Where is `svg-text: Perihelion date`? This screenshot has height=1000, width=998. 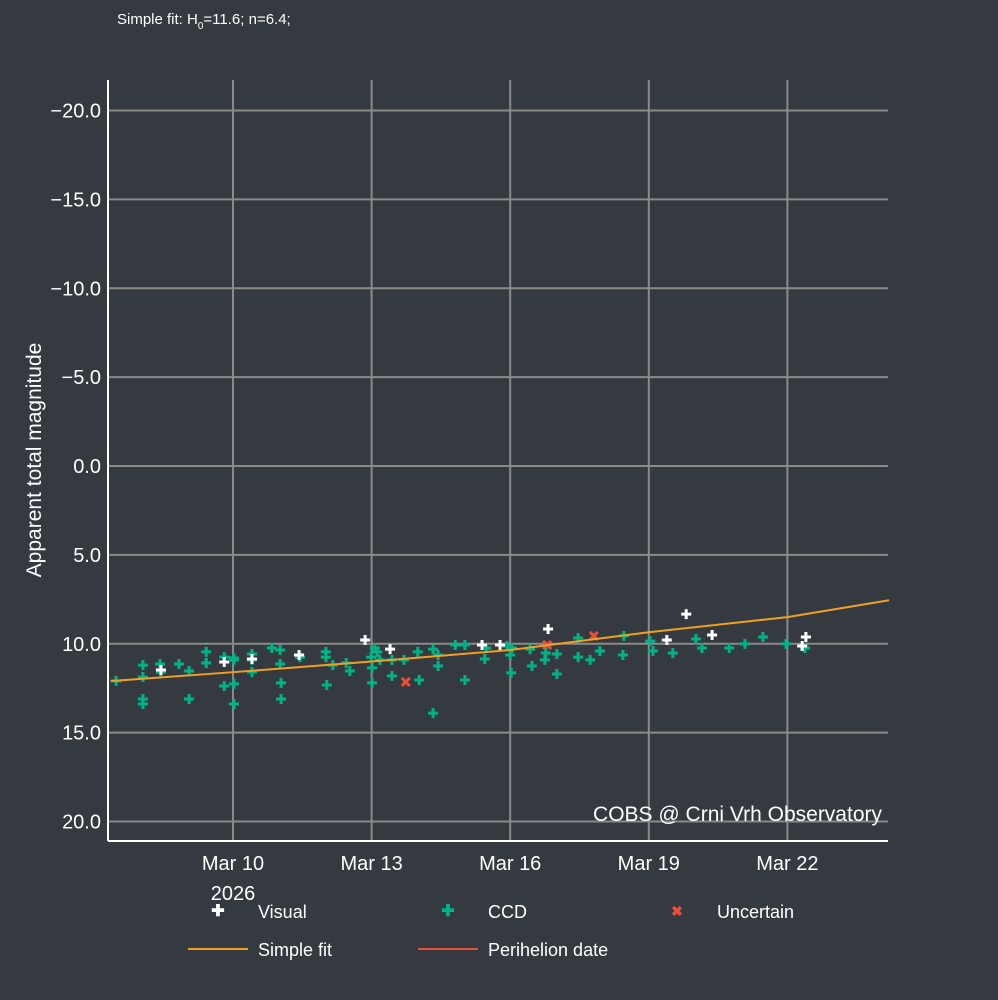 svg-text: Perihelion date is located at coordinates (548, 950).